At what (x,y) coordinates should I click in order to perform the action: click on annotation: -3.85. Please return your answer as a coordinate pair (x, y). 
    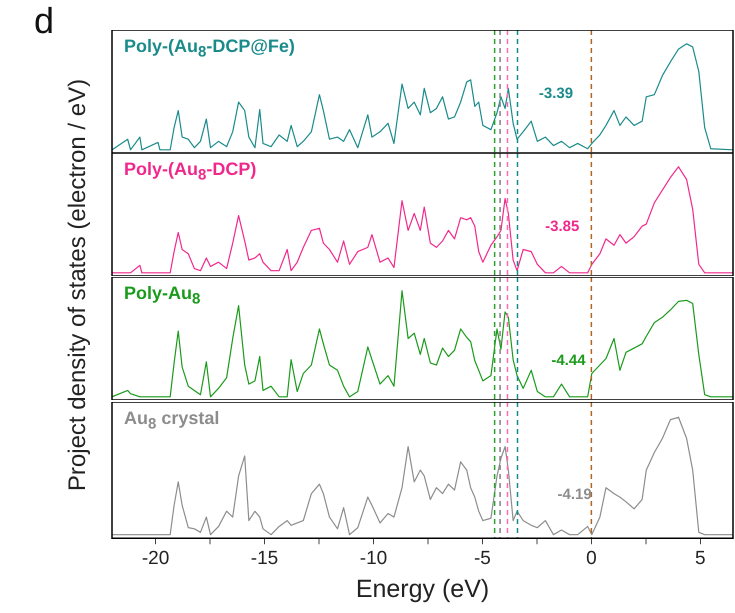
    Looking at the image, I should click on (562, 226).